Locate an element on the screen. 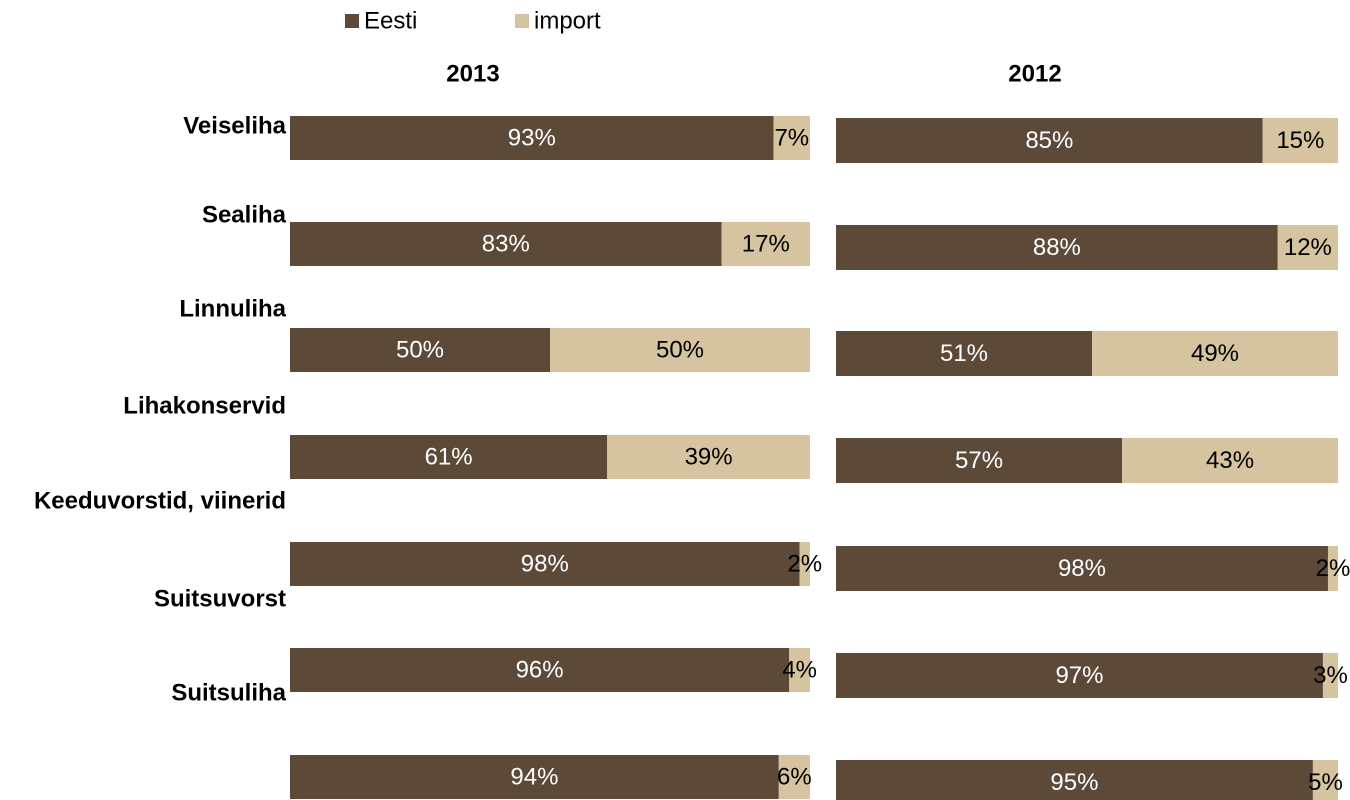 The image size is (1350, 800). data-label-import-2013-1: 17% is located at coordinates (766, 243).